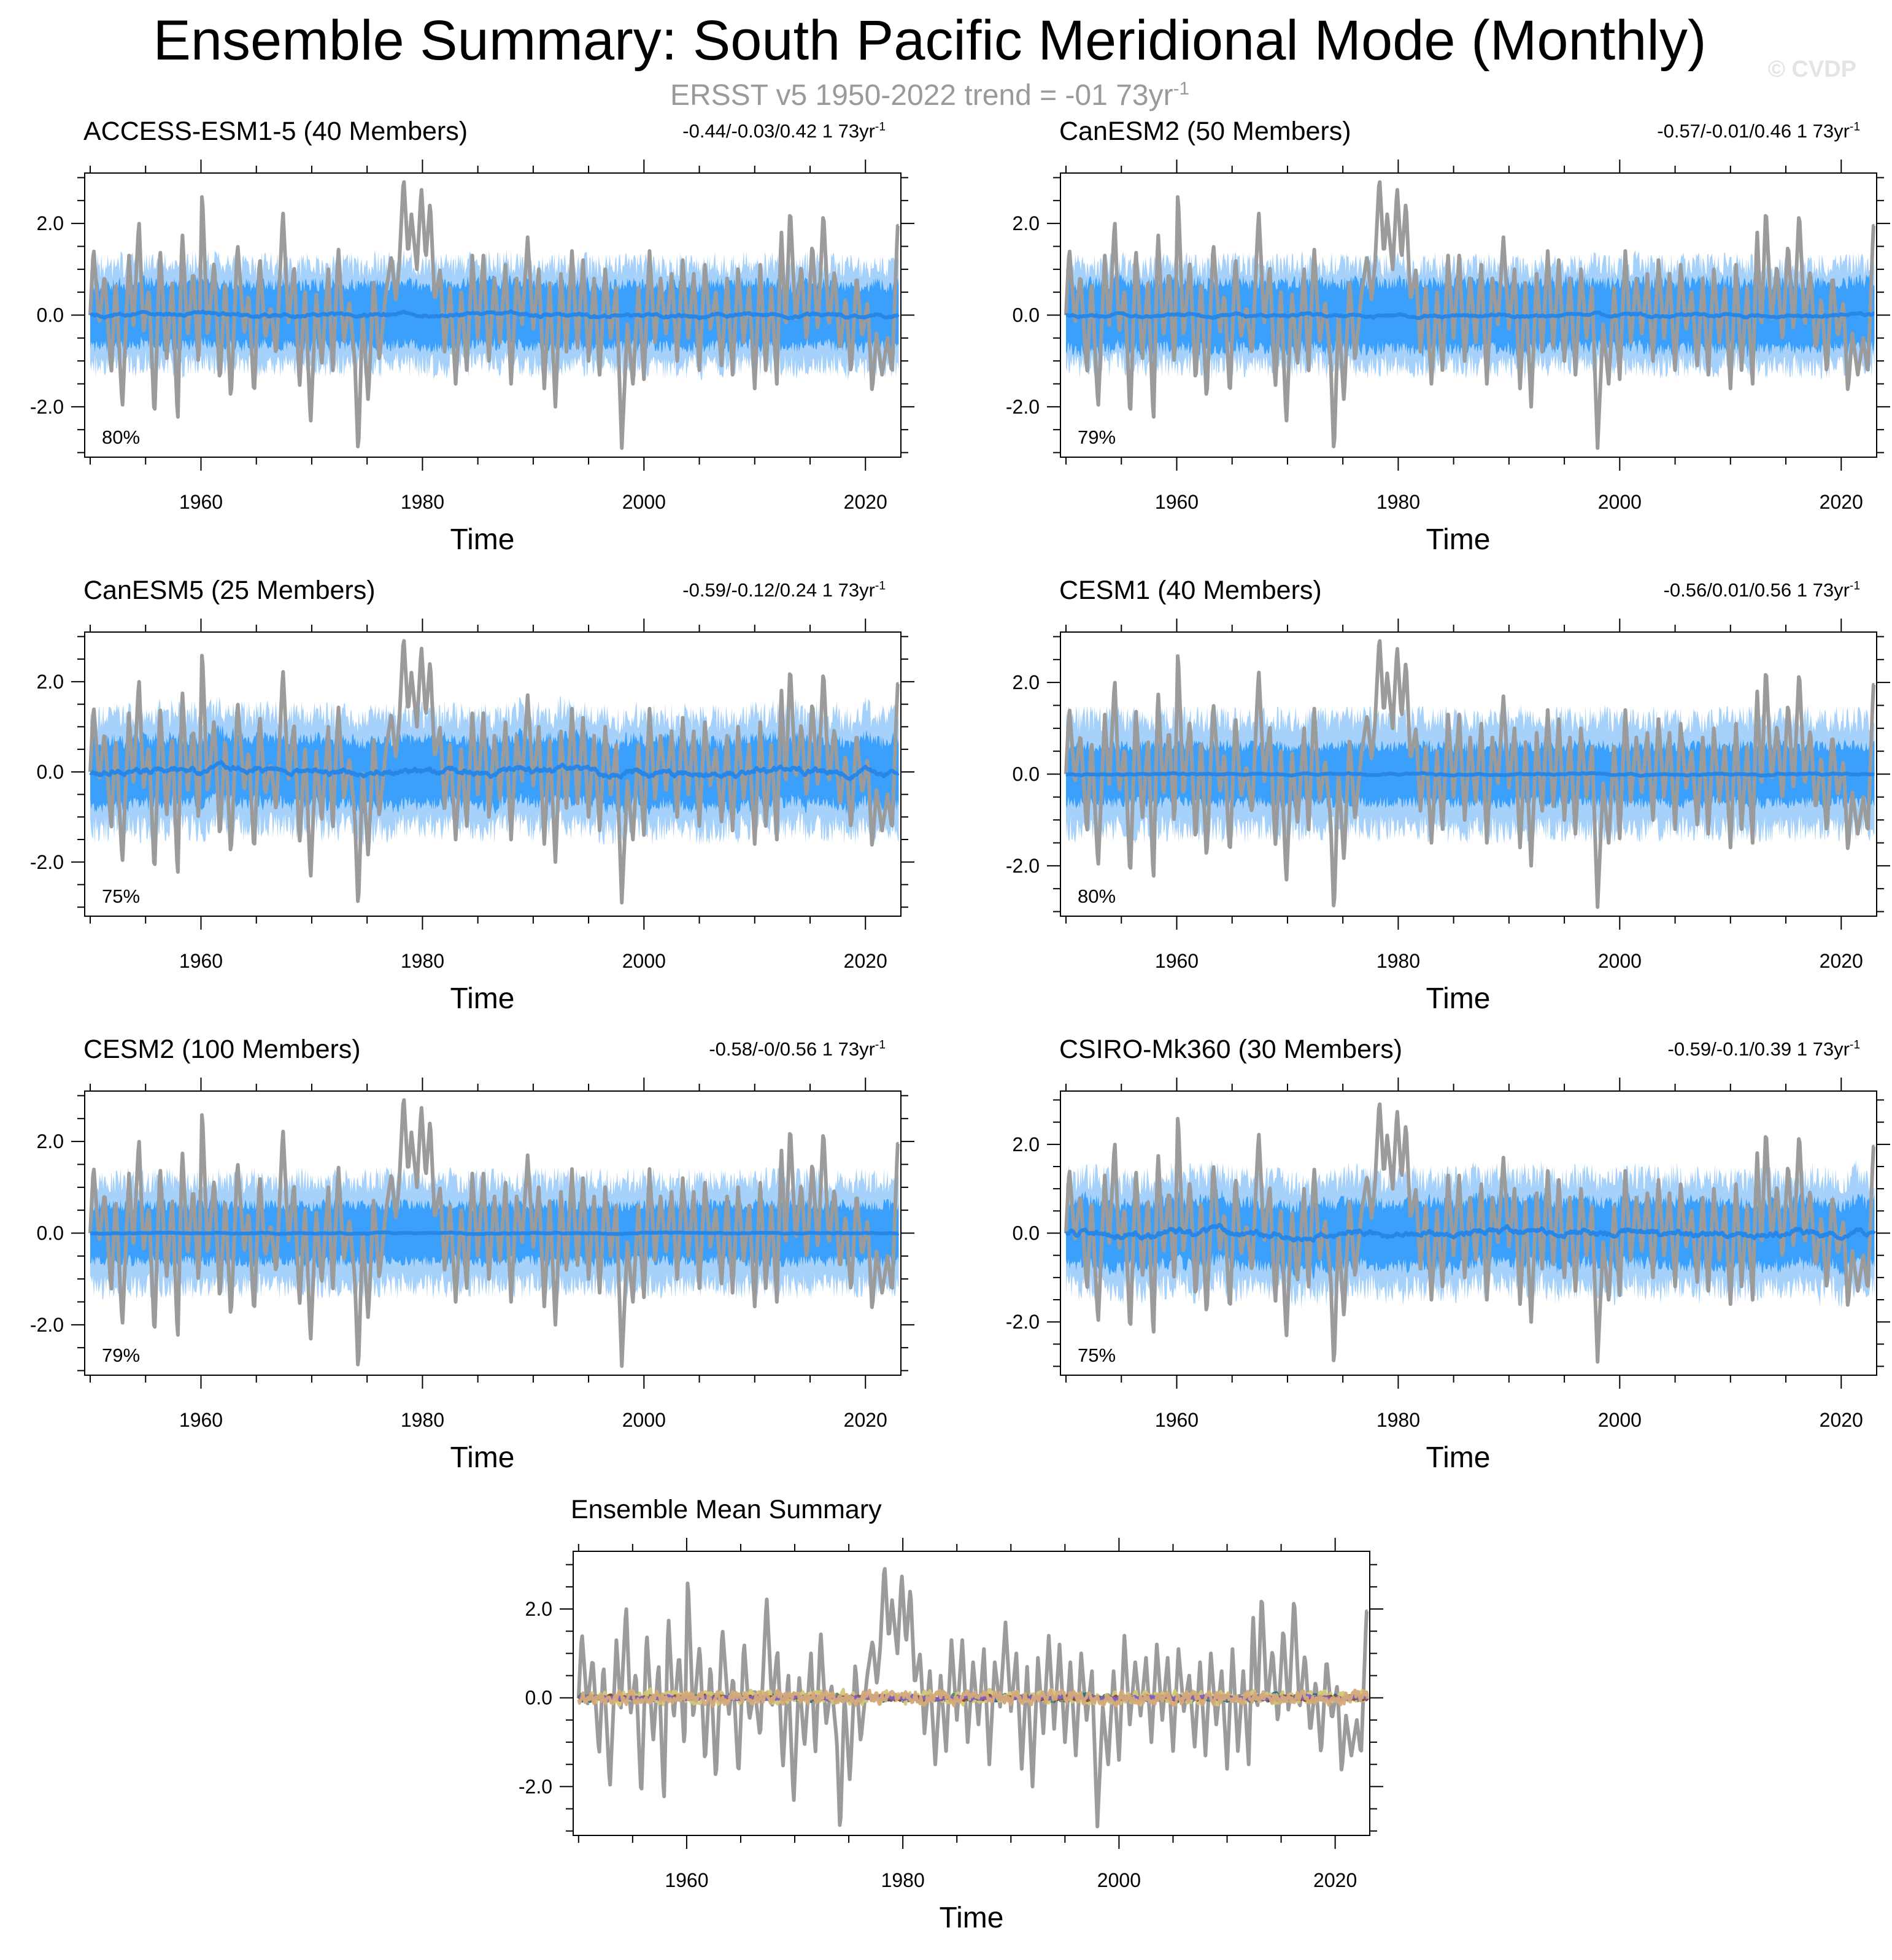 This screenshot has width=1892, height=1960. I want to click on panel-cesm1-title: CESM1 (40 Members), so click(1190, 590).